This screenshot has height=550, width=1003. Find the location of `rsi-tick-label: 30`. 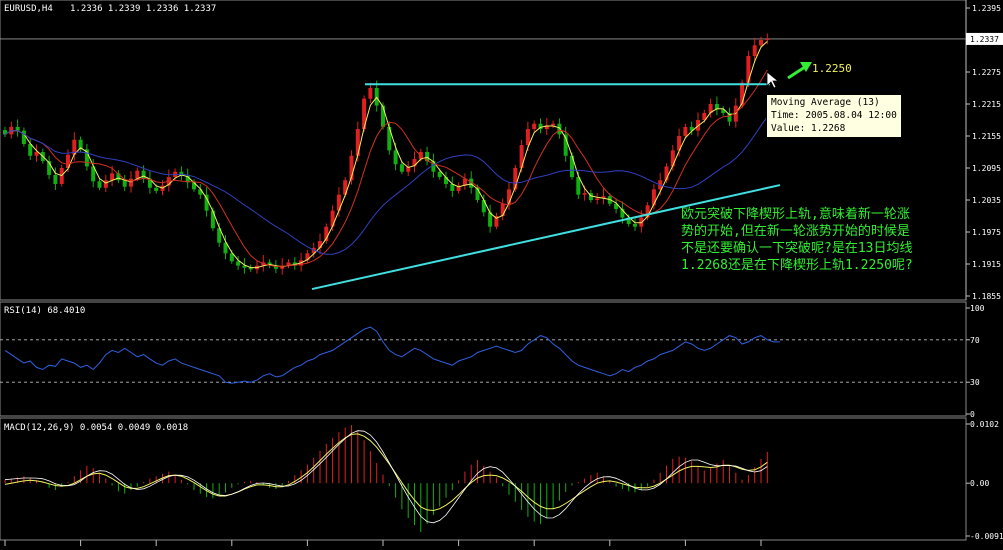

rsi-tick-label: 30 is located at coordinates (975, 382).